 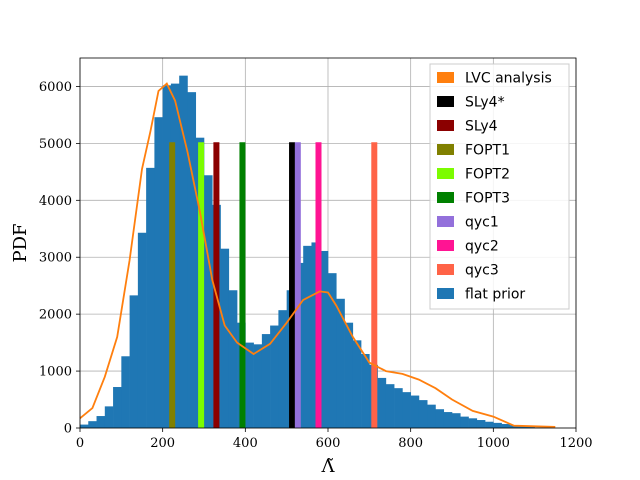 I want to click on legend-label-qyc2: qyc2, so click(x=482, y=247).